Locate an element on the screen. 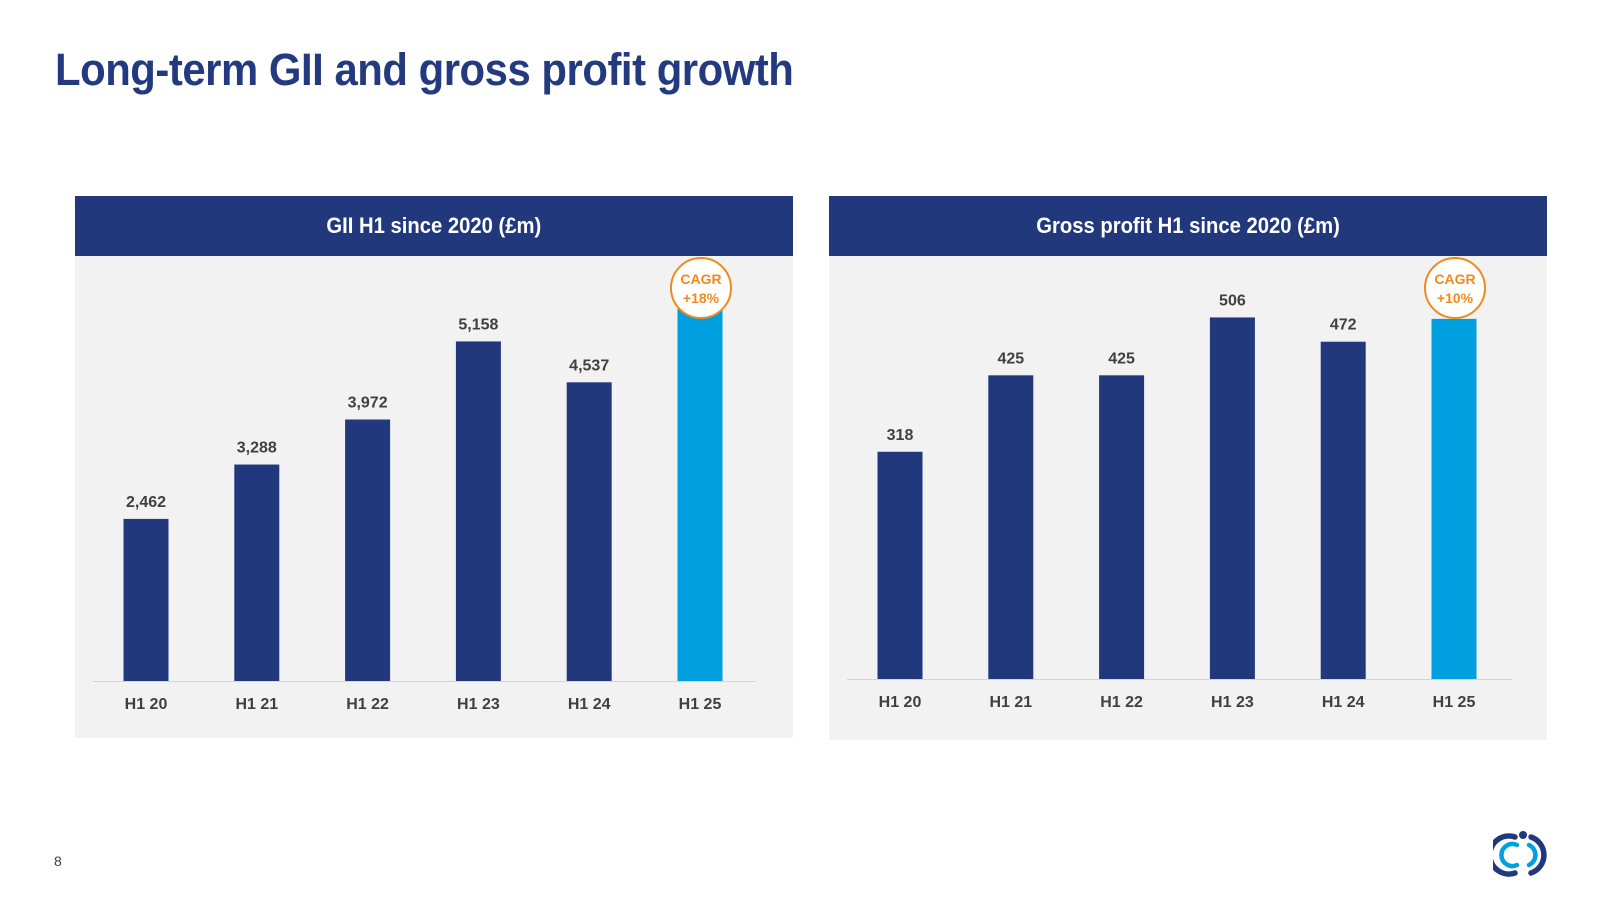  gii-x-tick-label: H1 21 is located at coordinates (256, 704).